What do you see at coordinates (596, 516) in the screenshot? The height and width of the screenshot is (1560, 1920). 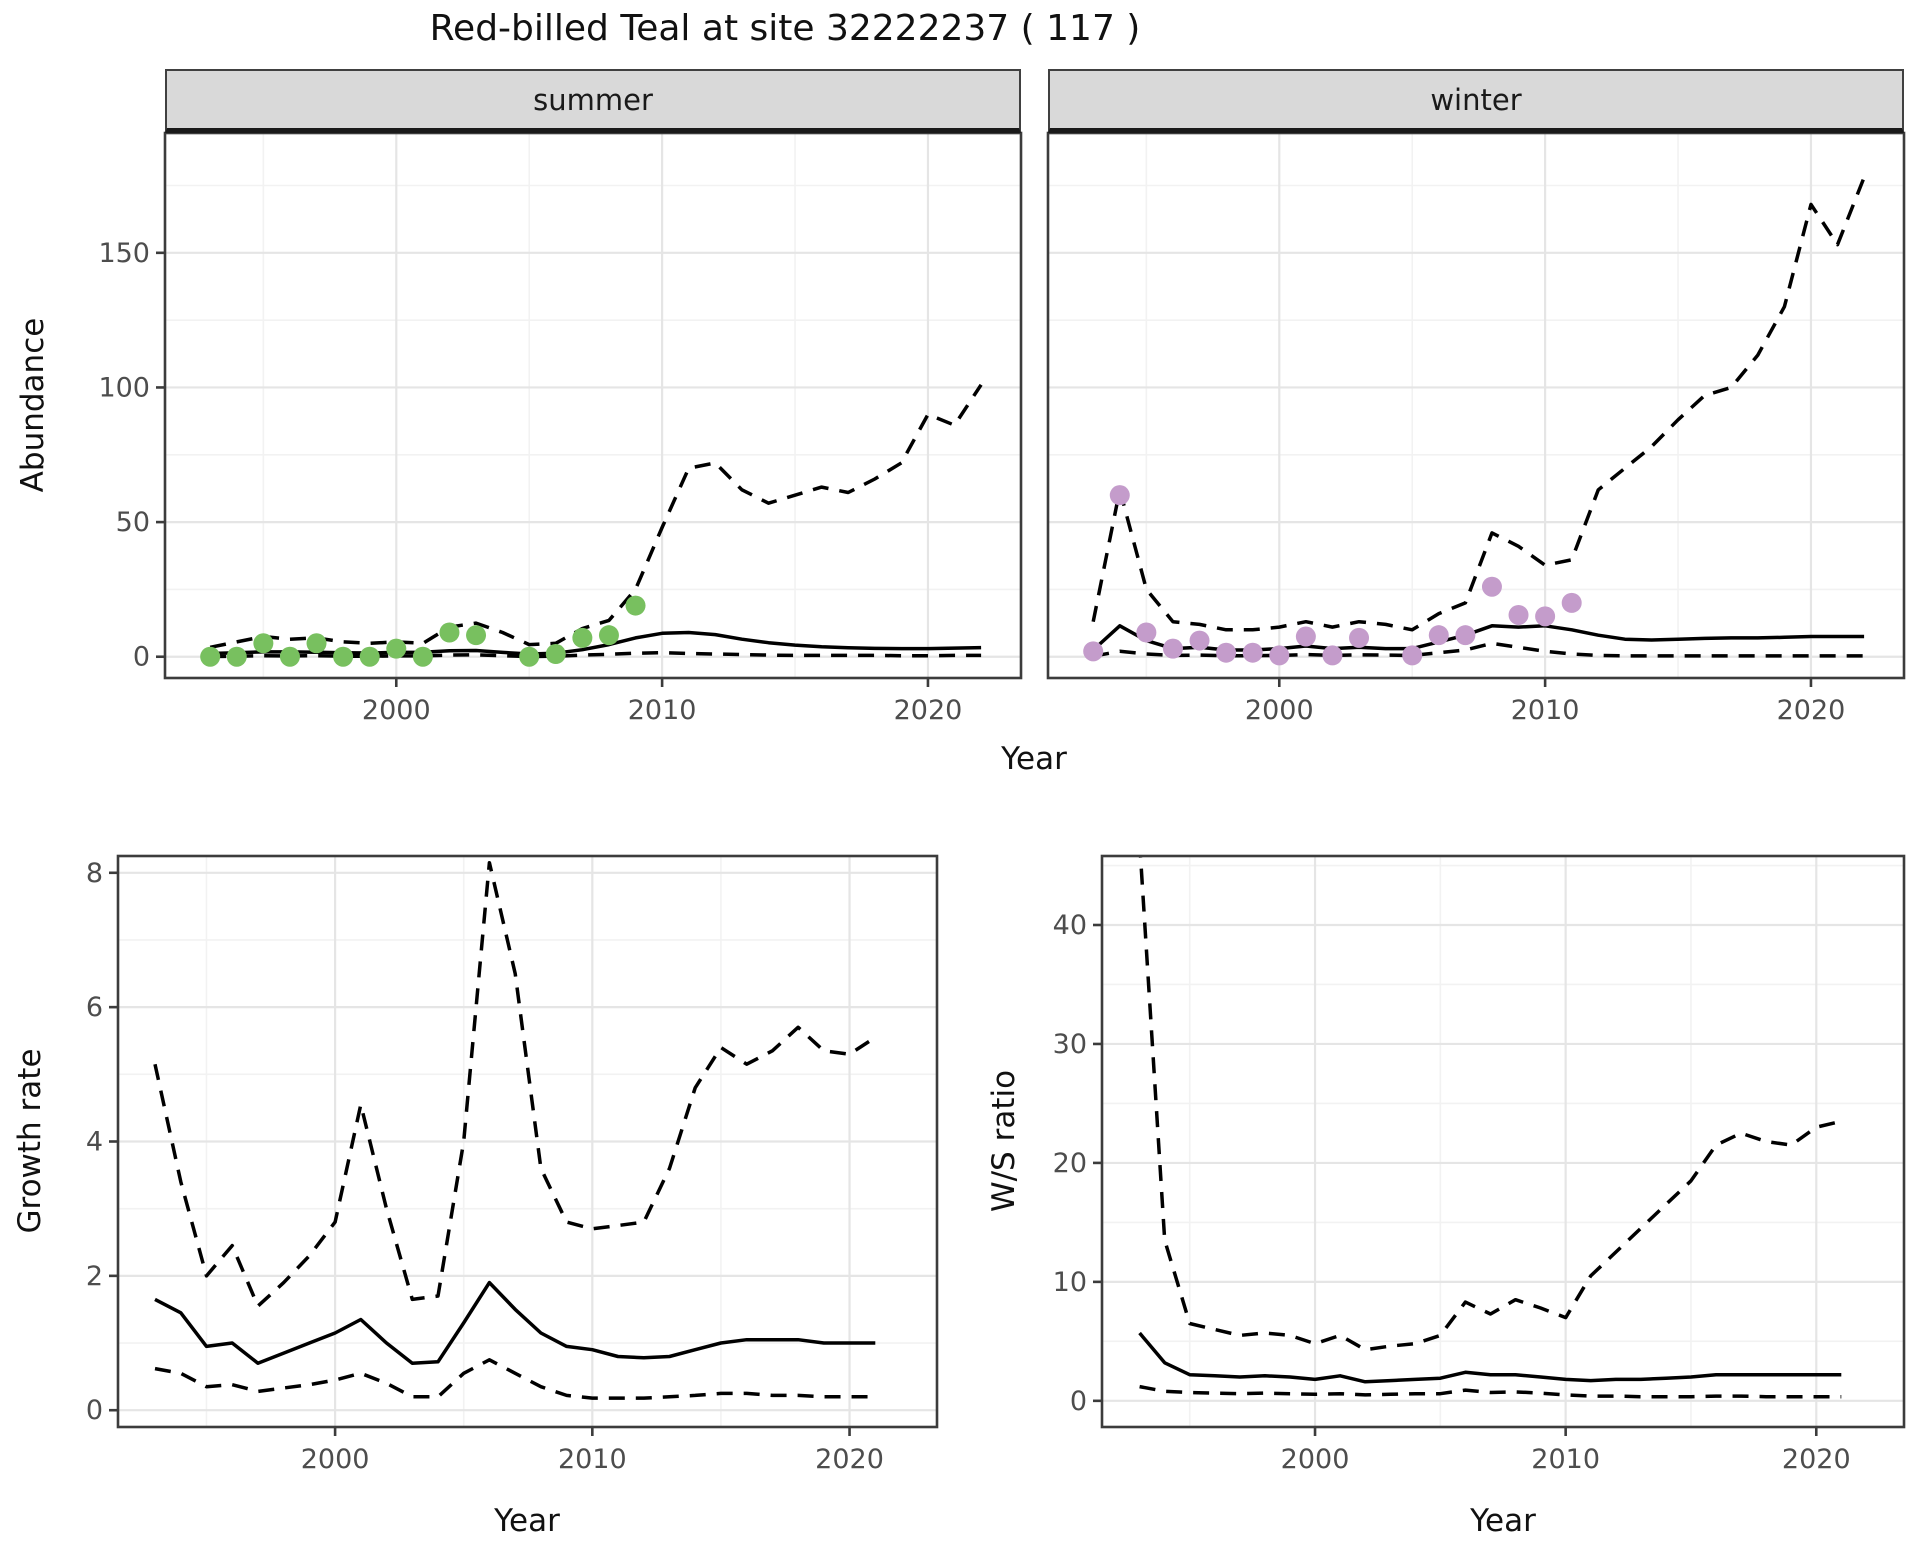 I see `abundance_summer-upper_ci-line` at bounding box center [596, 516].